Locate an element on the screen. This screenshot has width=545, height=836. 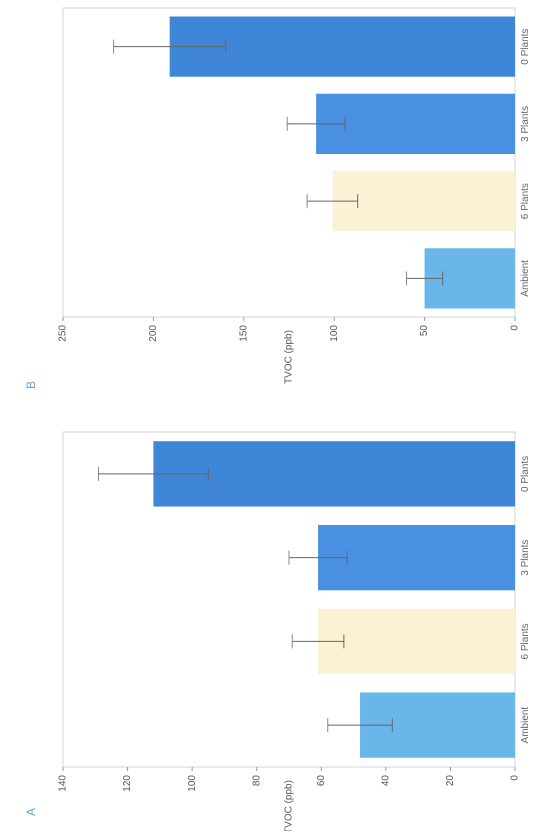
tick-label: 40 is located at coordinates (385, 781).